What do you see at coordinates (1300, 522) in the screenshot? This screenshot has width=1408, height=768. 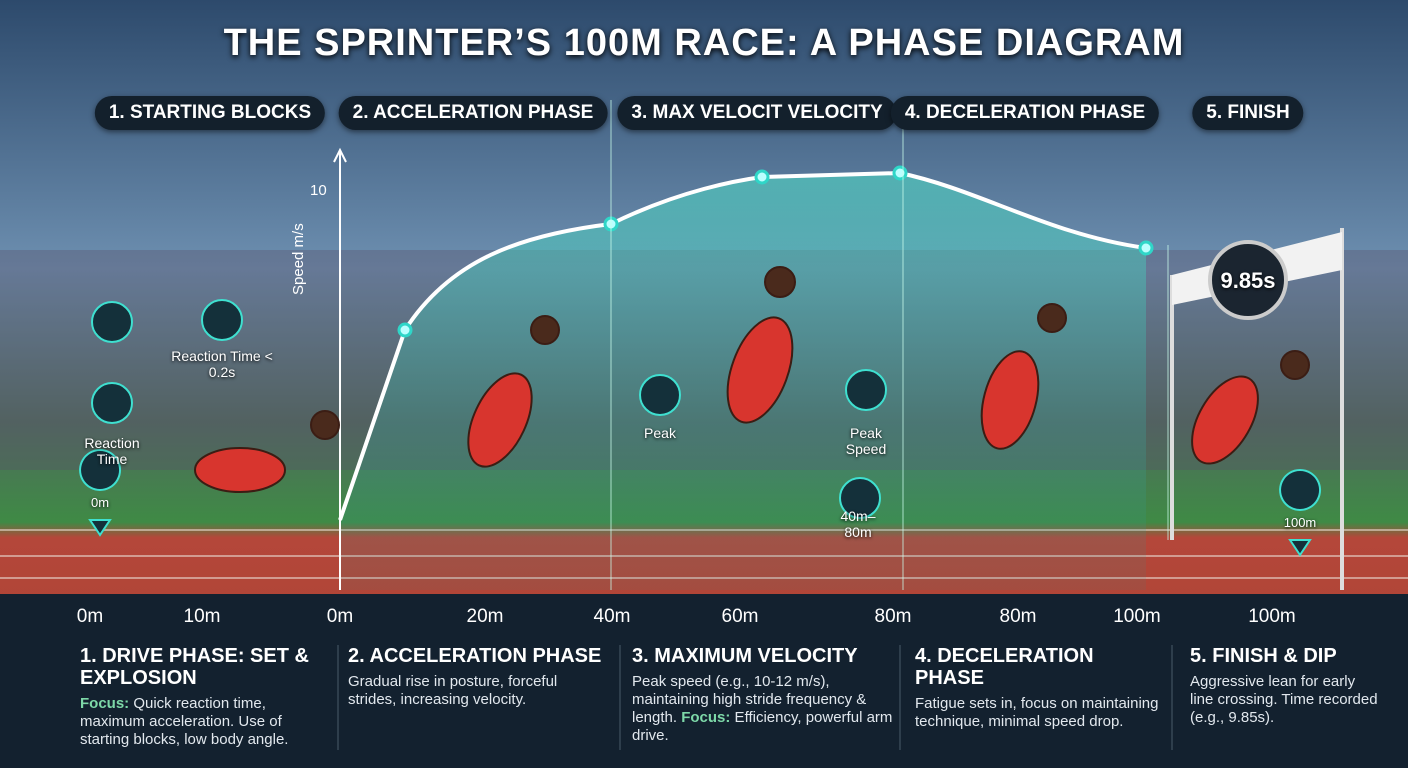 I see `callout-label: 100m` at bounding box center [1300, 522].